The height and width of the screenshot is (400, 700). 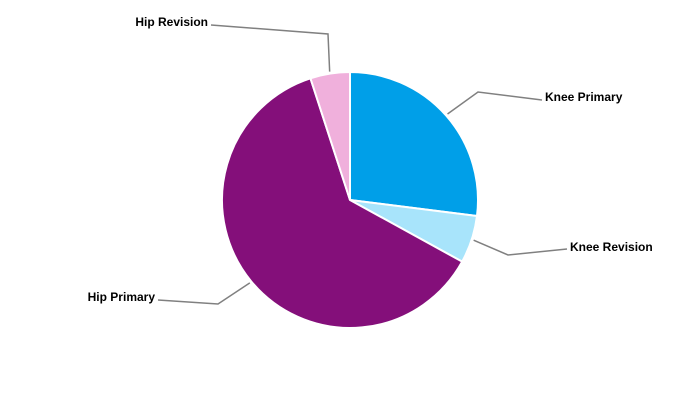 What do you see at coordinates (122, 297) in the screenshot?
I see `slice-label: Hip Primary` at bounding box center [122, 297].